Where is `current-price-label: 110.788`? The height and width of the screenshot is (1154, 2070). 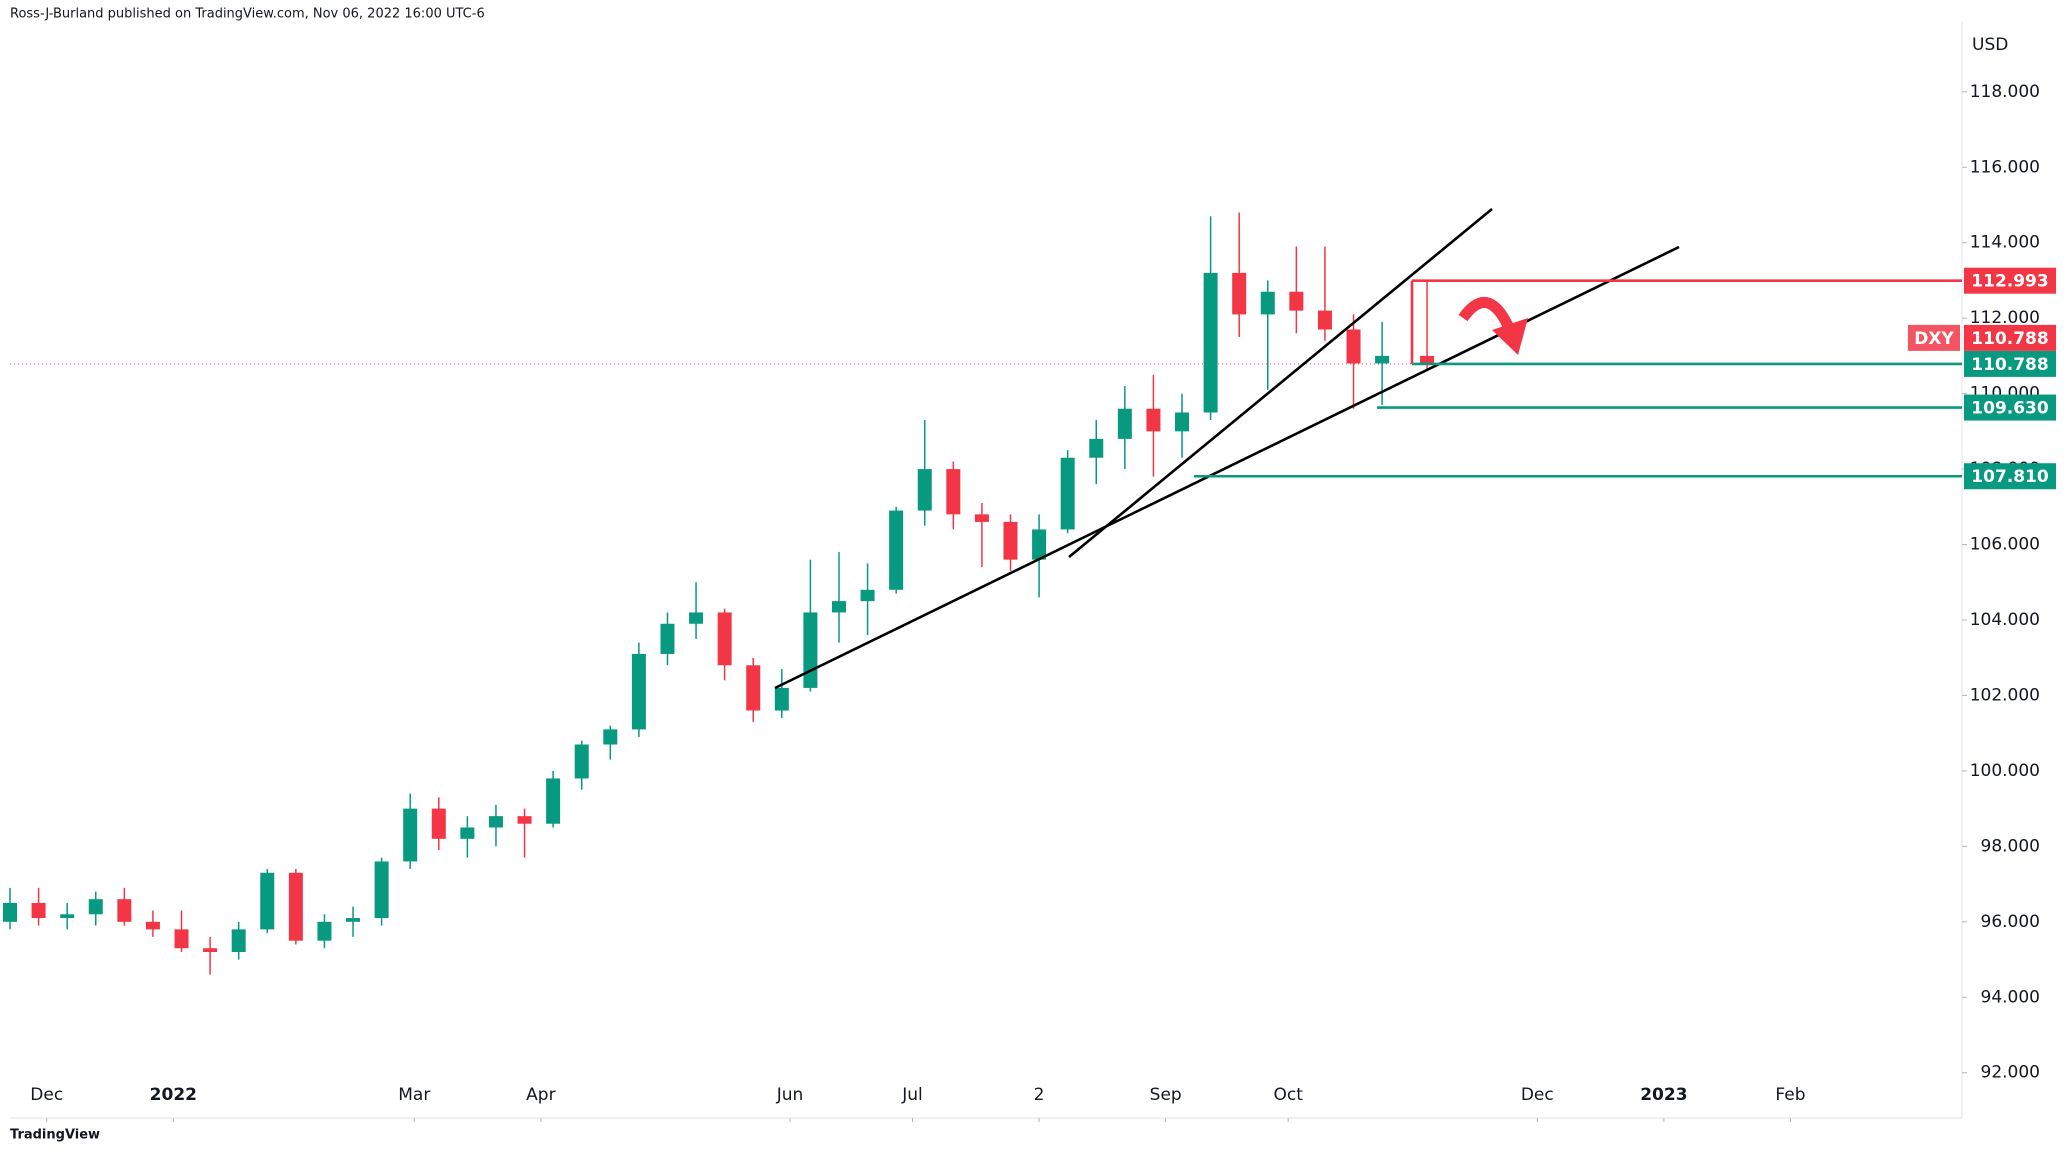 current-price-label: 110.788 is located at coordinates (2009, 339).